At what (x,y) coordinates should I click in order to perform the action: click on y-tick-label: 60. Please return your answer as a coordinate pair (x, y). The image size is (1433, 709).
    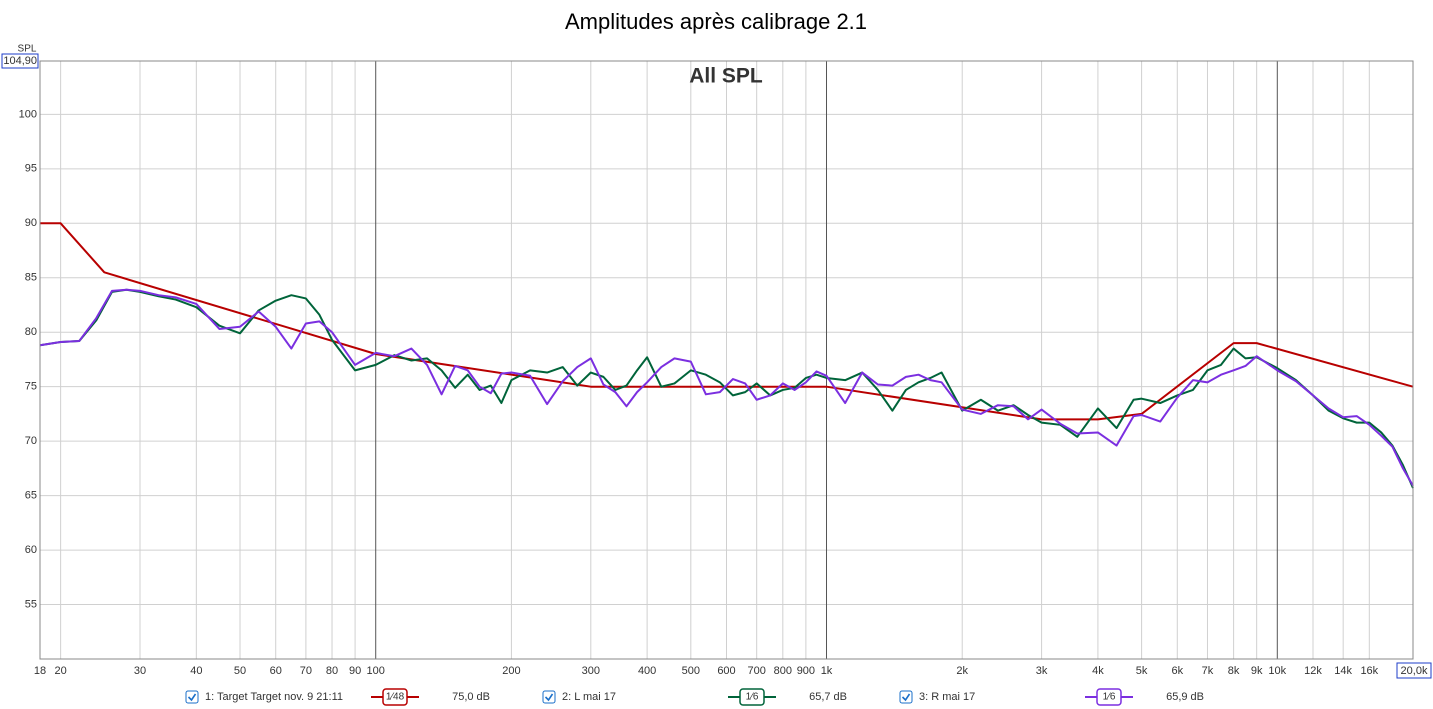
    Looking at the image, I should click on (31, 550).